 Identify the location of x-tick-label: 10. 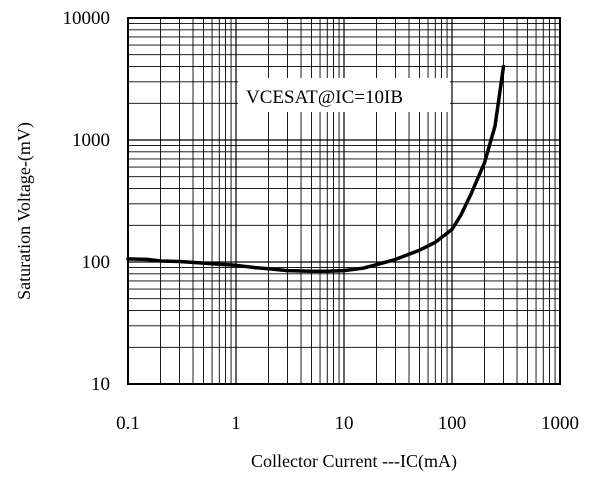
(344, 423).